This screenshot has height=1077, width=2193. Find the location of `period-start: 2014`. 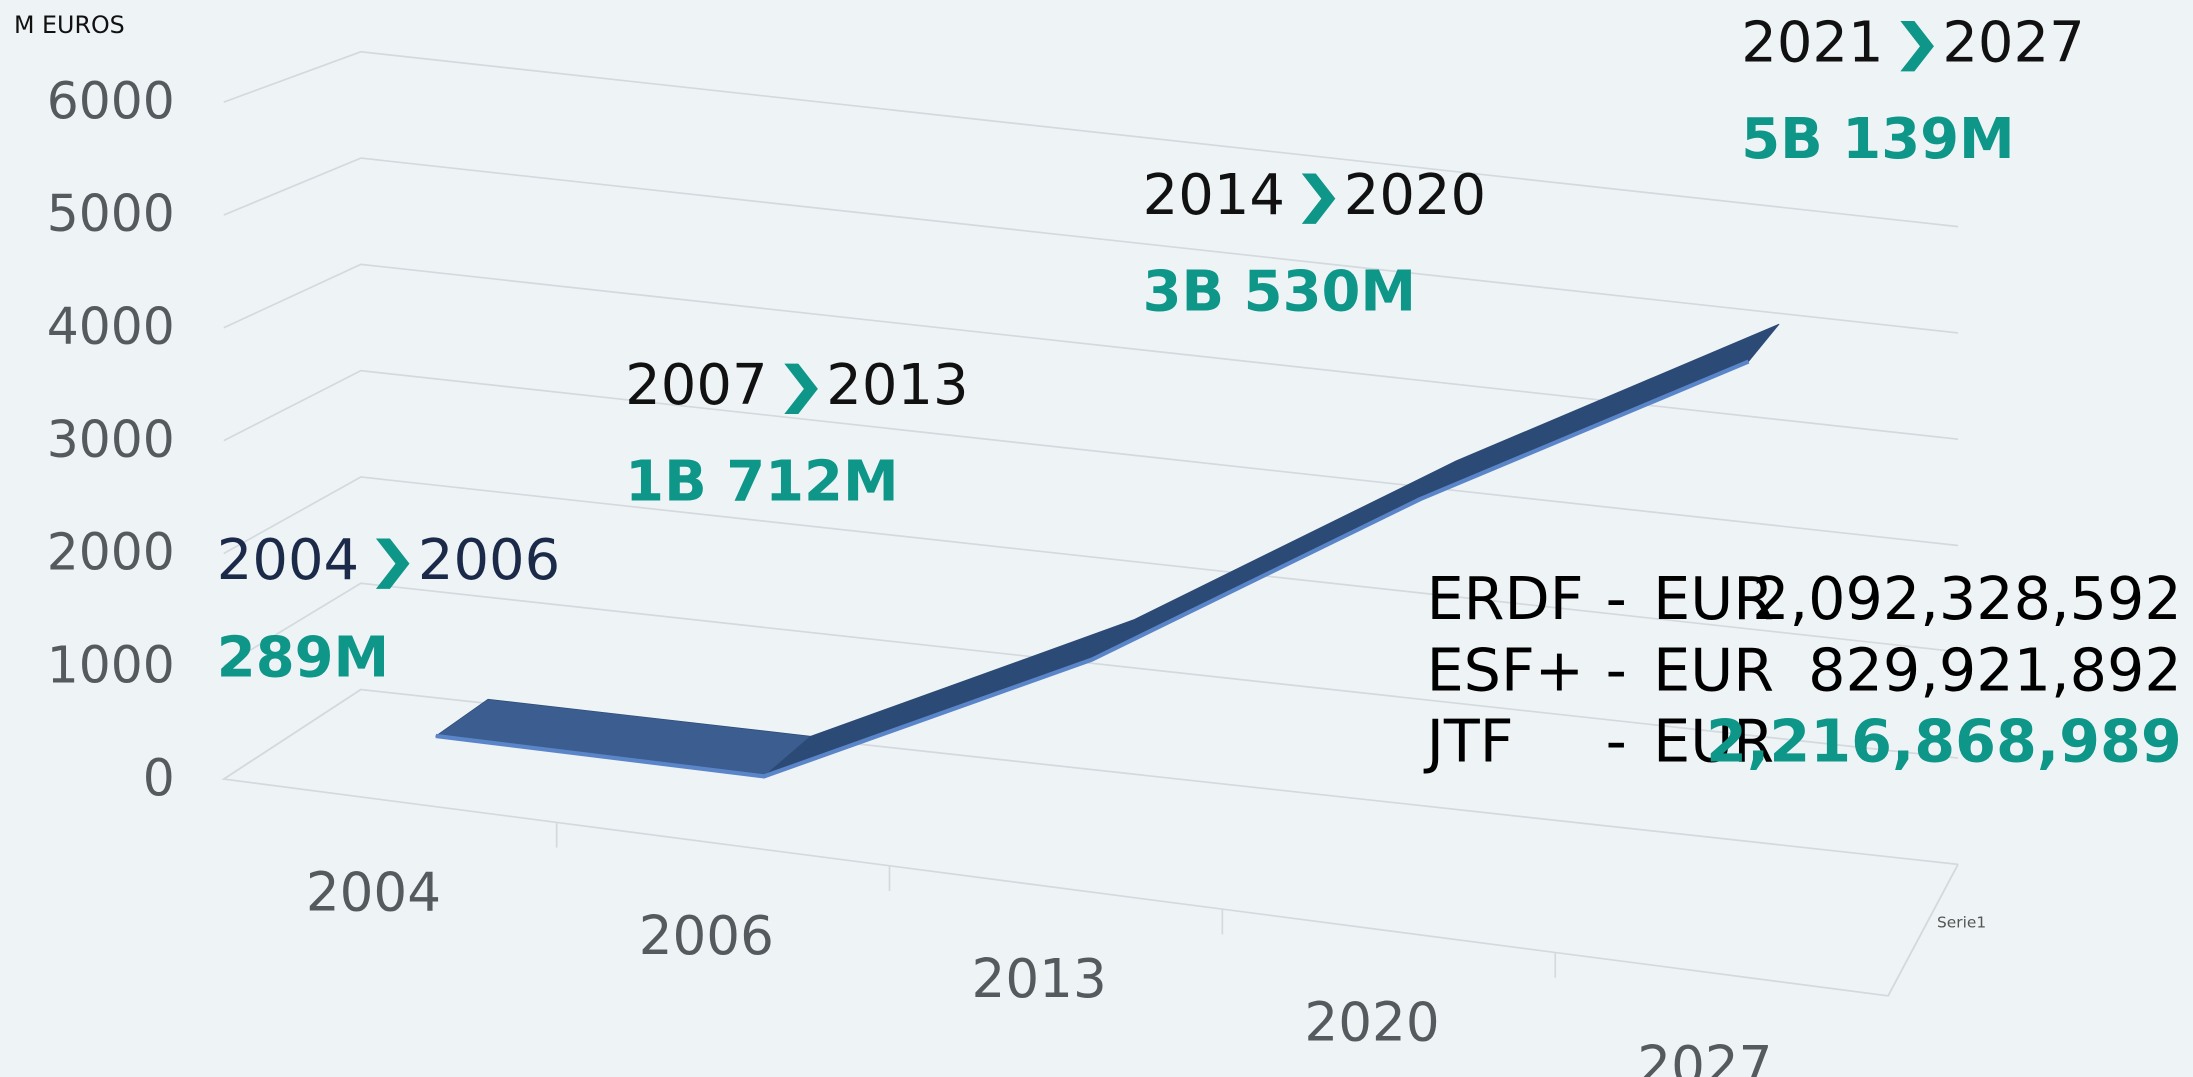

period-start: 2014 is located at coordinates (1214, 195).